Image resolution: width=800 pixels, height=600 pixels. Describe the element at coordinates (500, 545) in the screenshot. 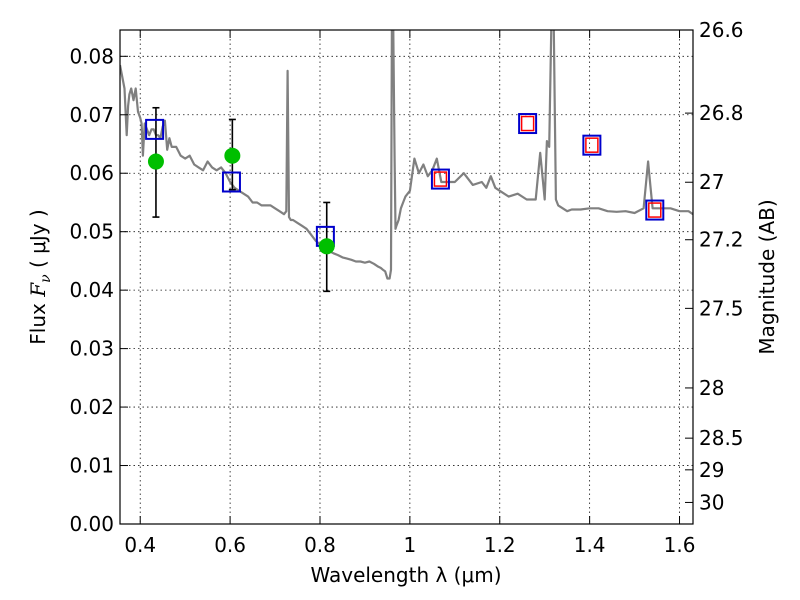

I see `x-tick-label: 1.2` at that location.